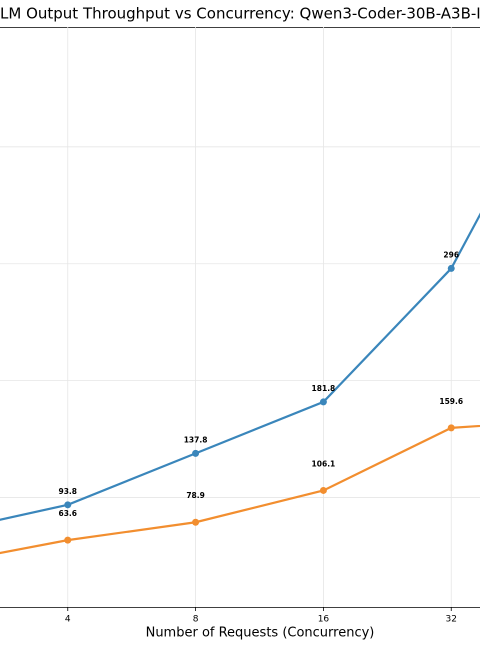 The image size is (480, 650). What do you see at coordinates (324, 620) in the screenshot?
I see `x-tick-label: 16` at bounding box center [324, 620].